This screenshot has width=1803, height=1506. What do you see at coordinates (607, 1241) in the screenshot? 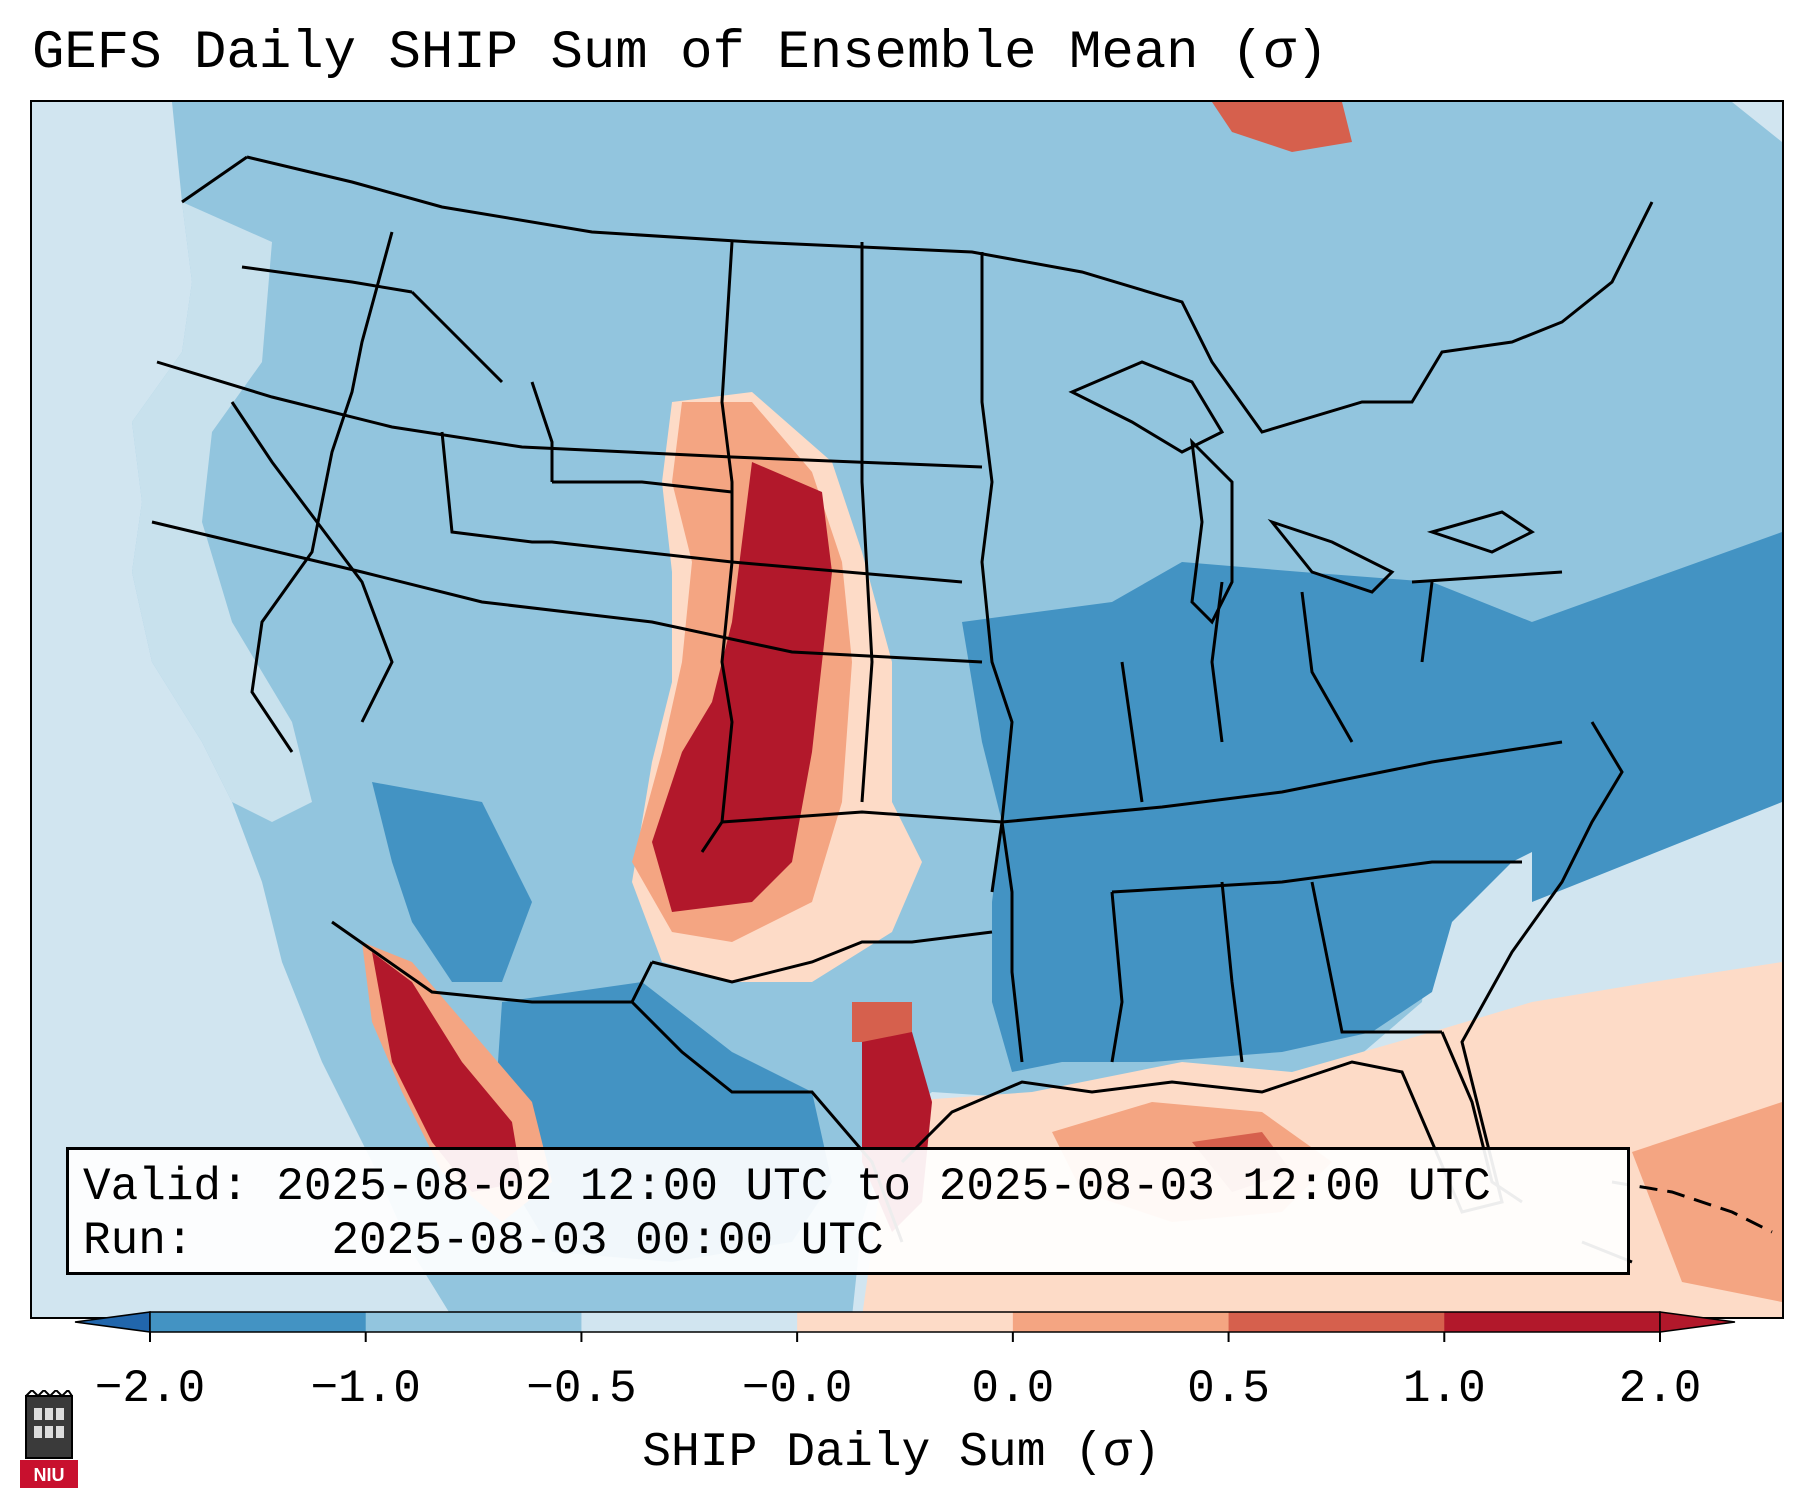
I see `run-value: 2025-08-03 00:00 UTC` at bounding box center [607, 1241].